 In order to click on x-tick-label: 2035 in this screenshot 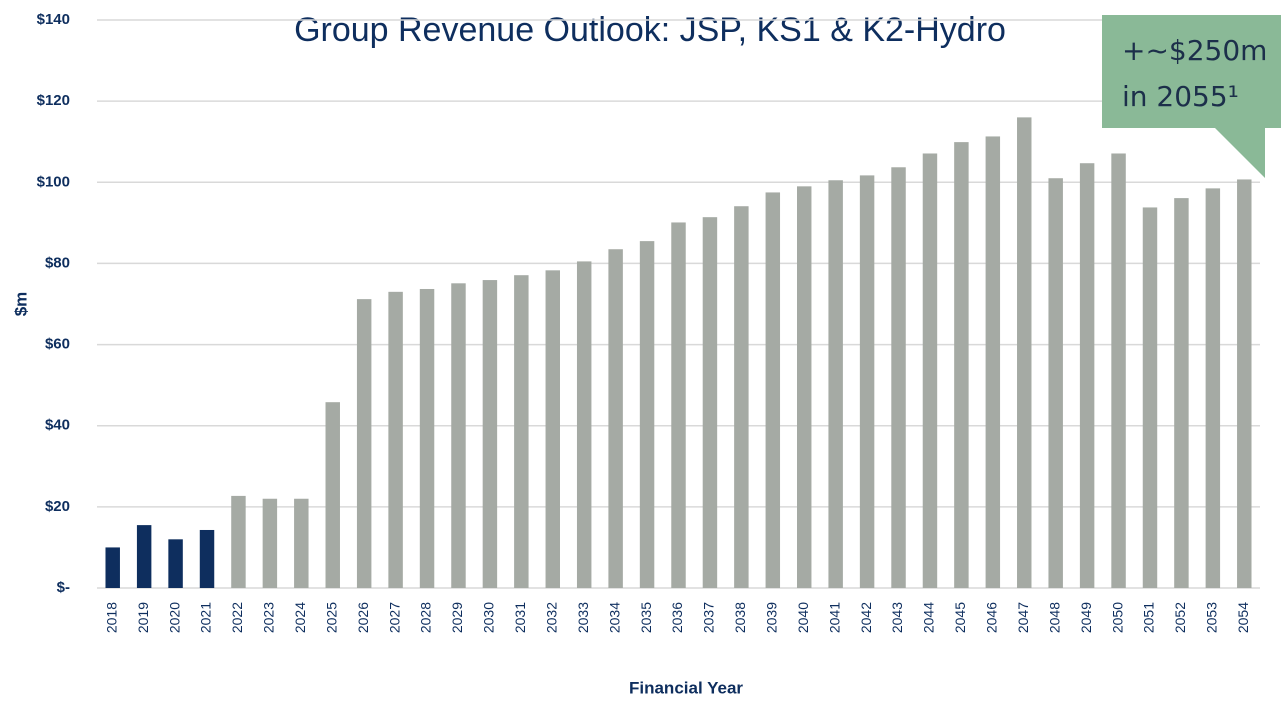, I will do `click(646, 617)`.